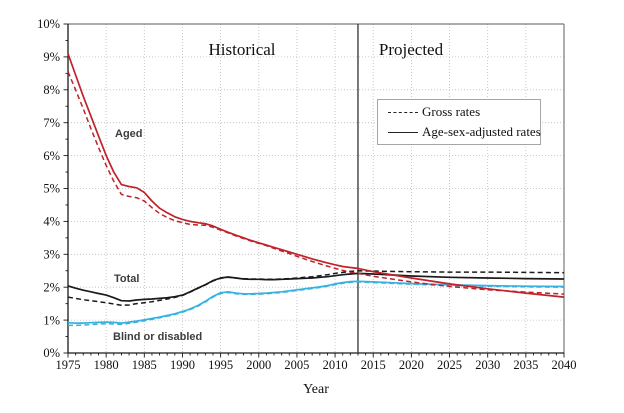 Image resolution: width=624 pixels, height=413 pixels. What do you see at coordinates (51, 156) in the screenshot?
I see `y-tick-label: 6%` at bounding box center [51, 156].